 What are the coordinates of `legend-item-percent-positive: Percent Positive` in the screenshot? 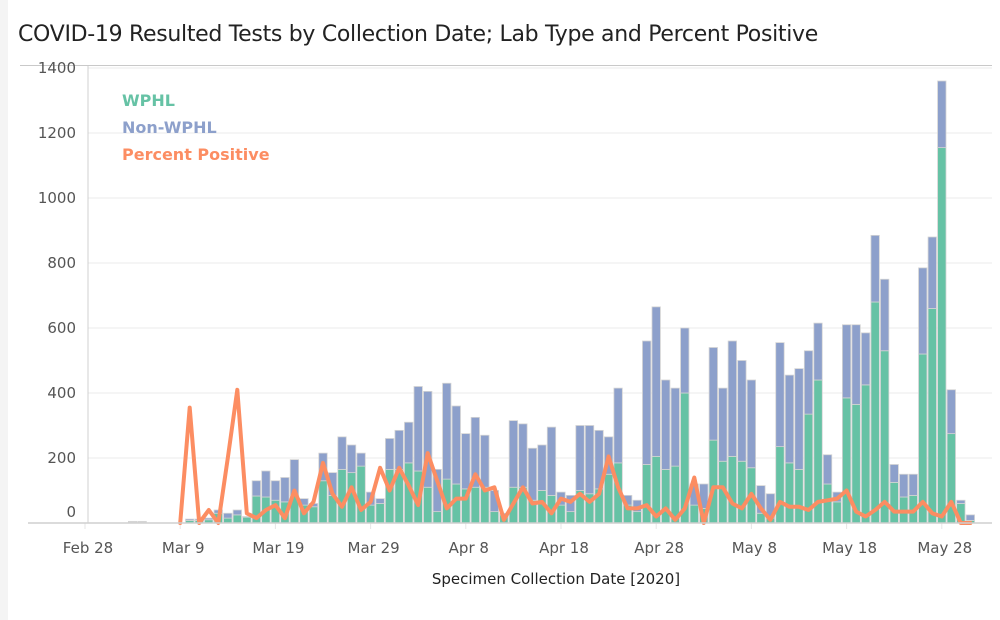 It's located at (196, 154).